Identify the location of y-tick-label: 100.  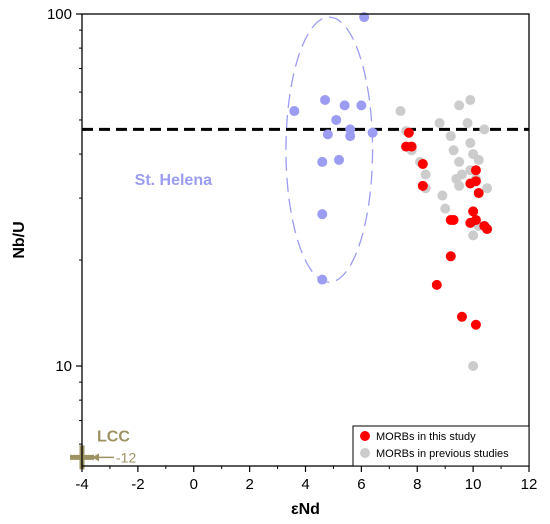
(59, 14).